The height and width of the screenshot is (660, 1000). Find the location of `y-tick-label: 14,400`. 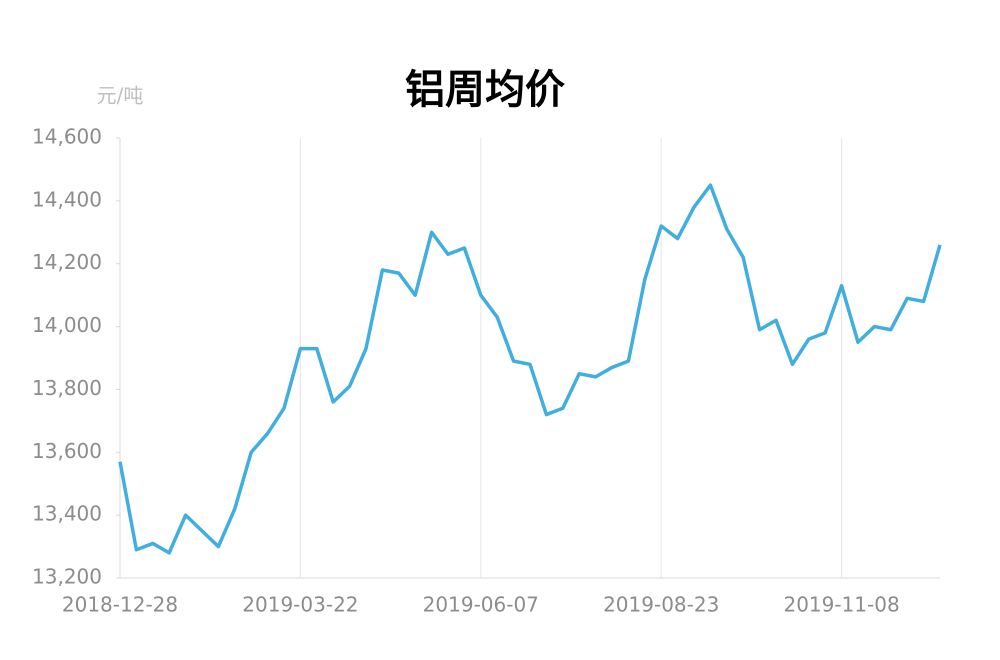

y-tick-label: 14,400 is located at coordinates (67, 199).